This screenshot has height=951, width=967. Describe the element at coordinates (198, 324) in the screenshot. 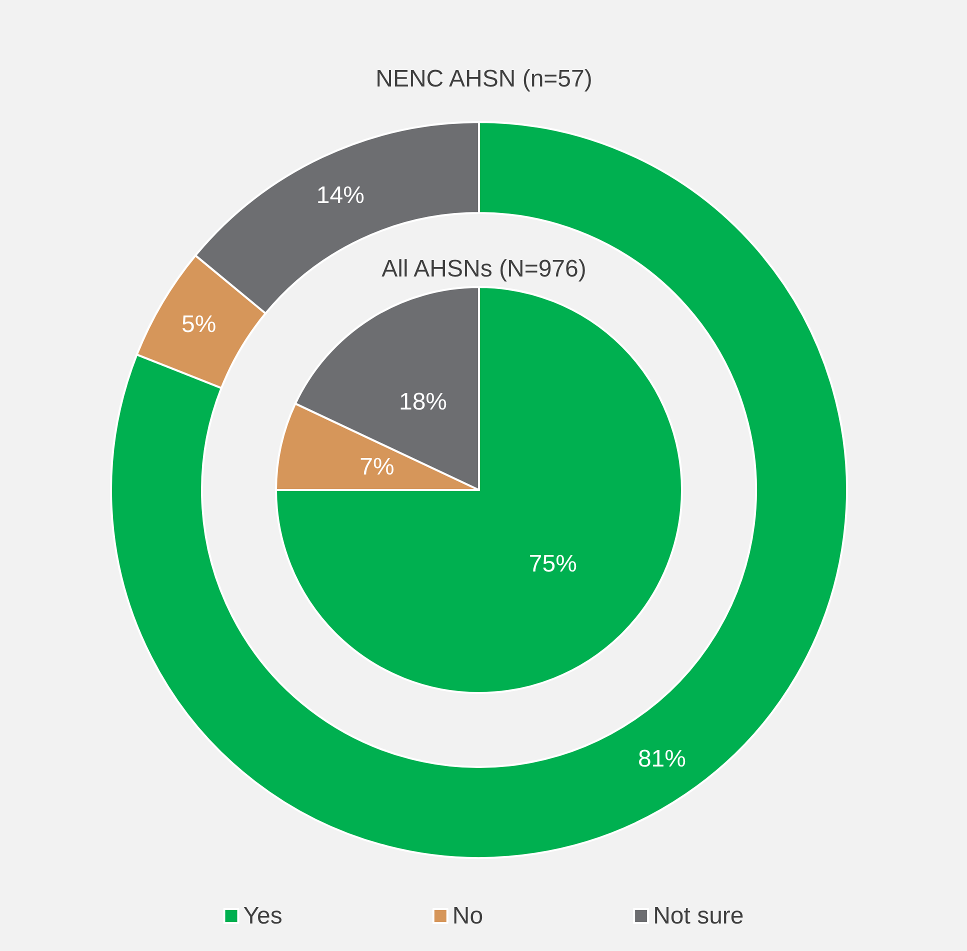

I see `data-label: 5%` at that location.